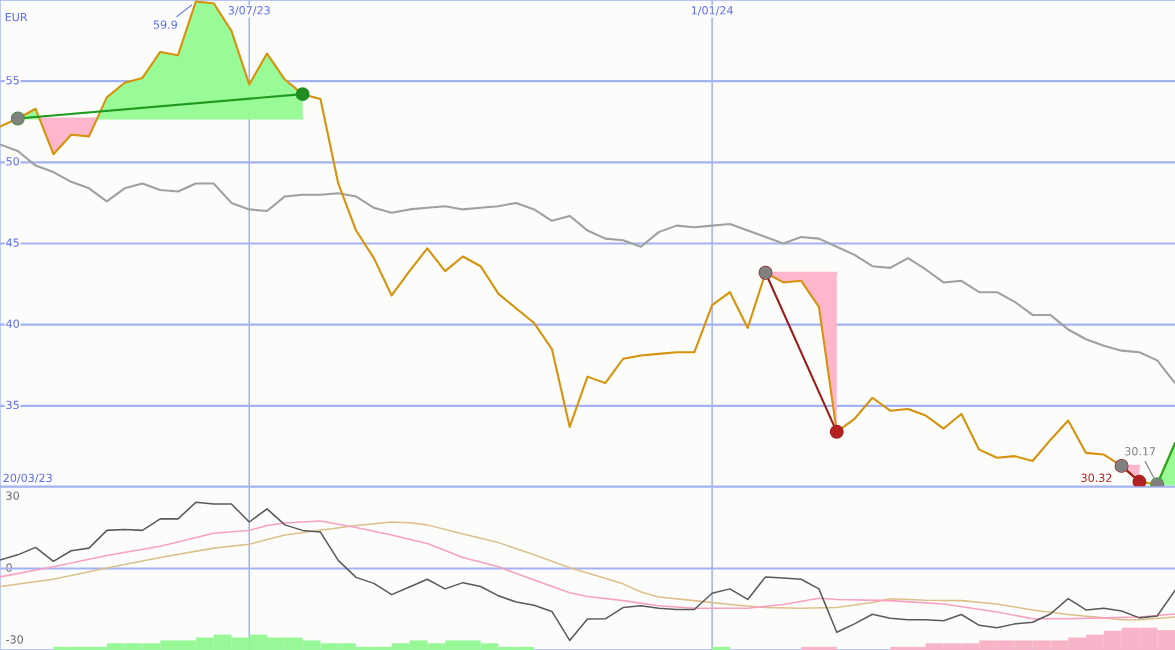 The width and height of the screenshot is (1175, 650). Describe the element at coordinates (249, 11) in the screenshot. I see `x-tick-label: 3/07/23` at that location.